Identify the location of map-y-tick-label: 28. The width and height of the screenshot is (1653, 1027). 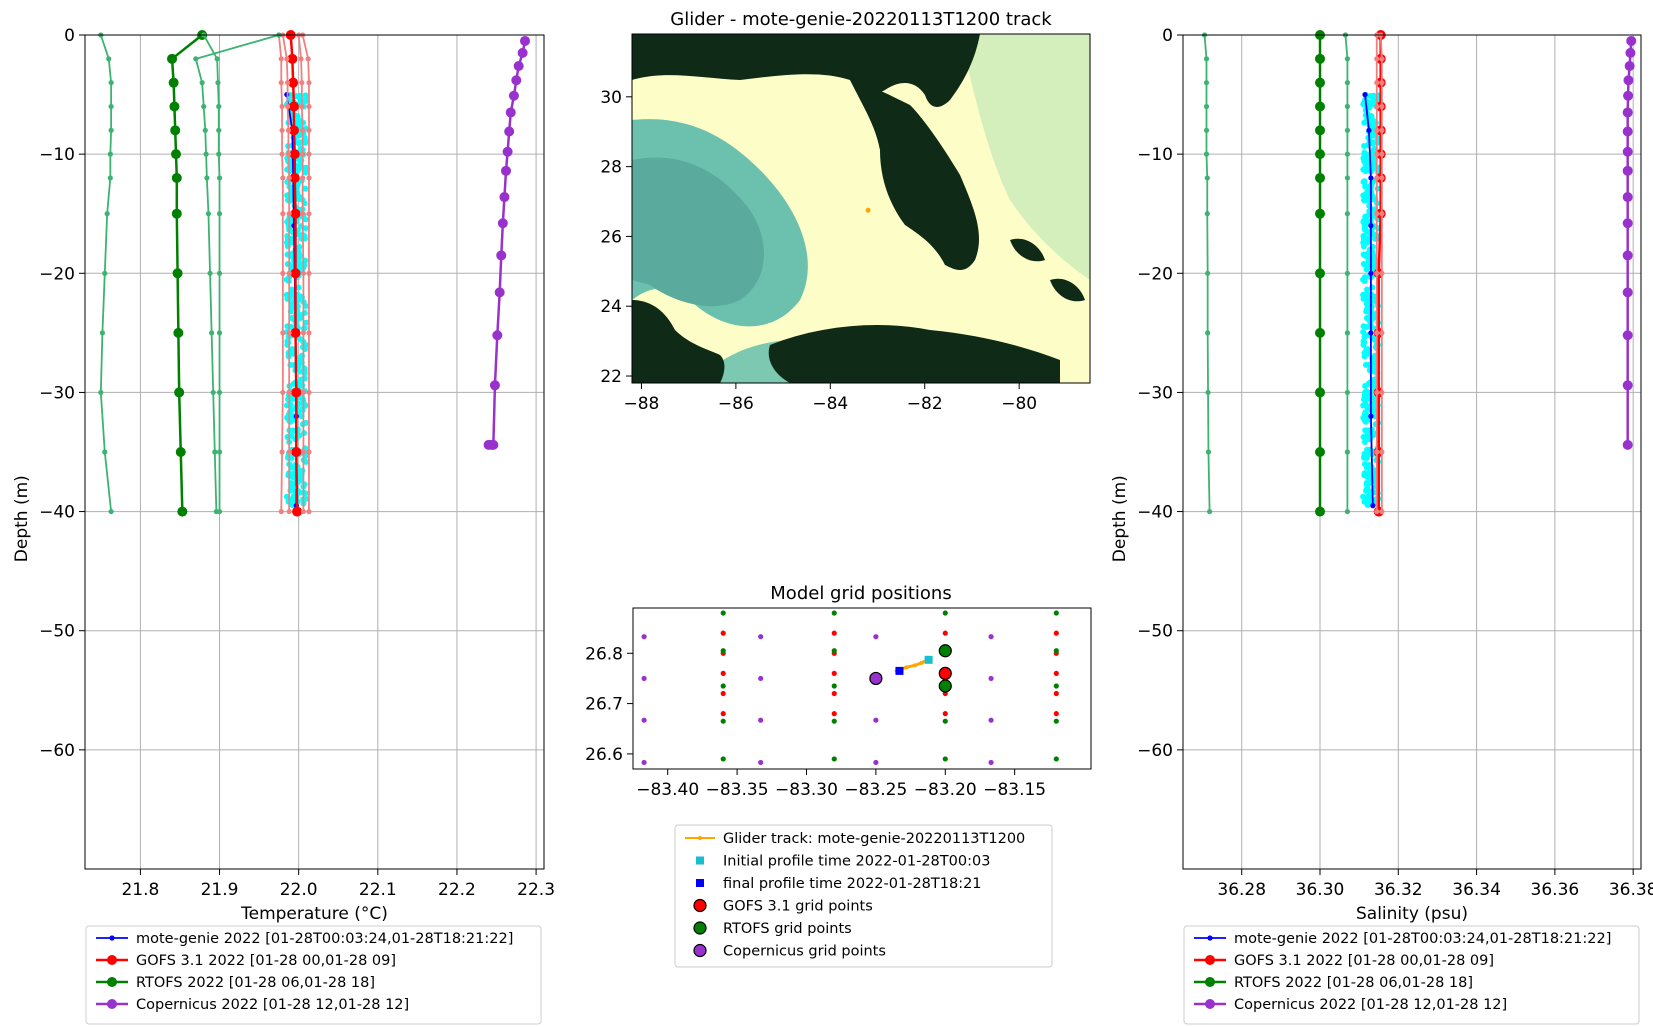
(611, 168).